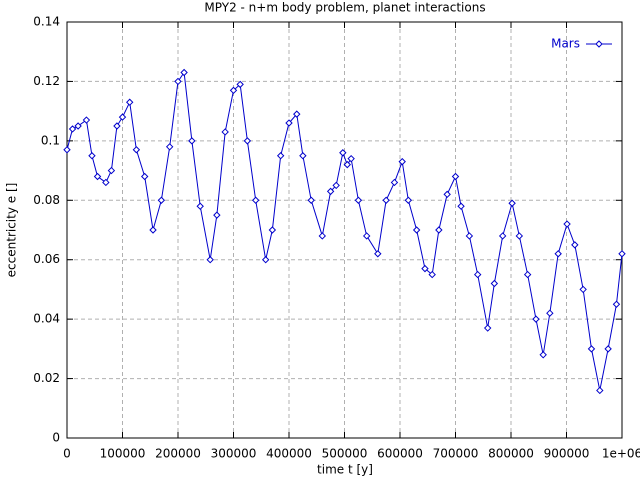  What do you see at coordinates (50, 140) in the screenshot?
I see `y-tick-label: 0.1` at bounding box center [50, 140].